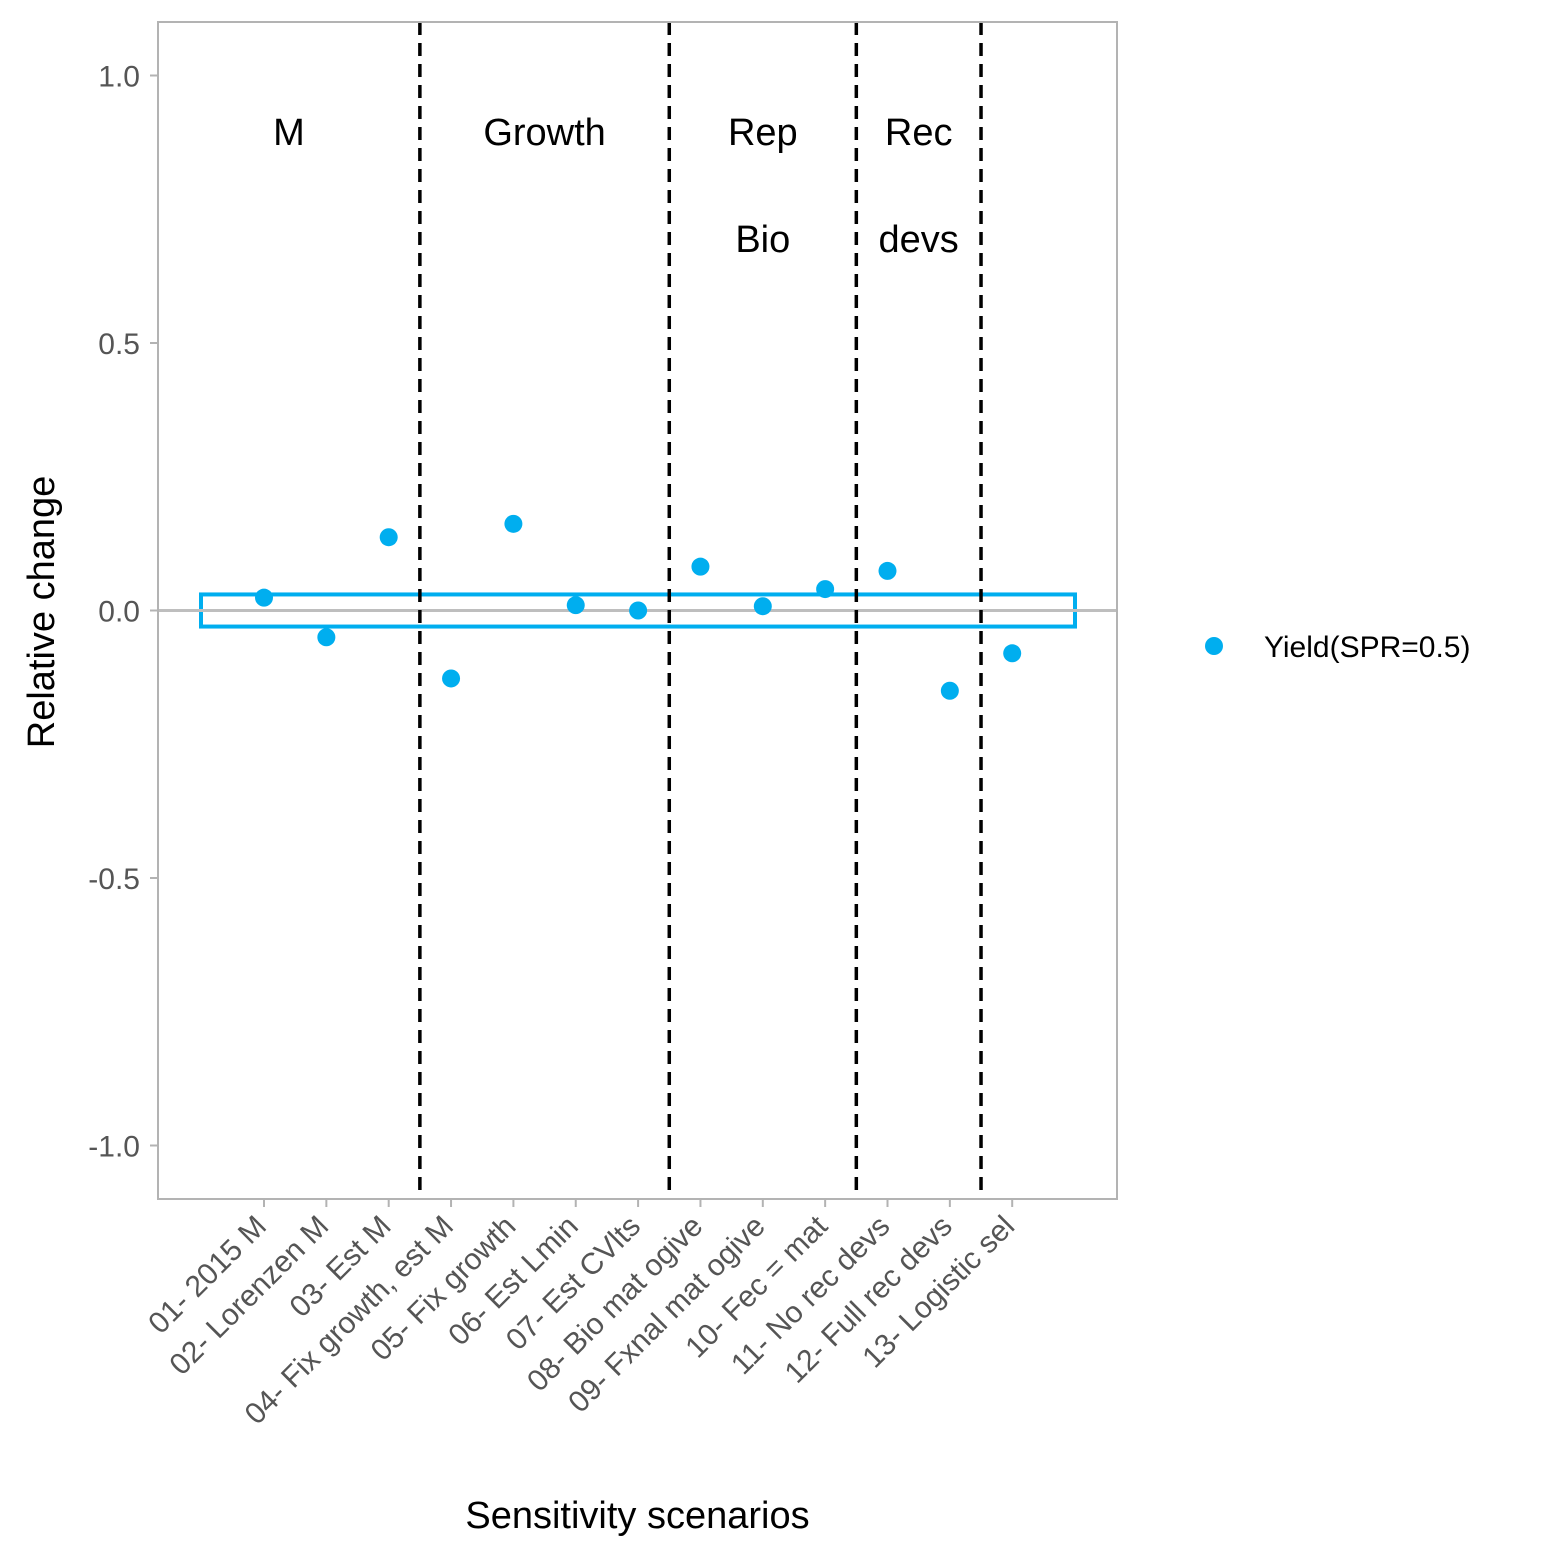  What do you see at coordinates (1367, 647) in the screenshot?
I see `legend-label: Yield(SPR=0.5)` at bounding box center [1367, 647].